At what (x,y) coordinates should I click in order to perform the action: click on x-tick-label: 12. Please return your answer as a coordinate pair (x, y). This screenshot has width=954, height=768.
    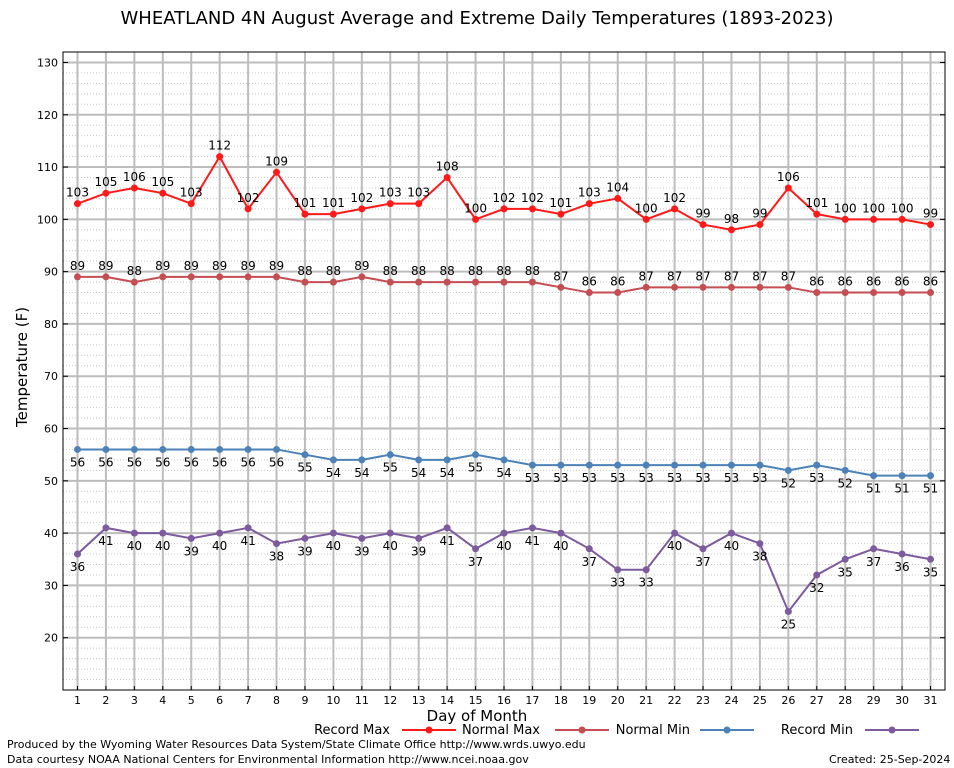
    Looking at the image, I should click on (390, 700).